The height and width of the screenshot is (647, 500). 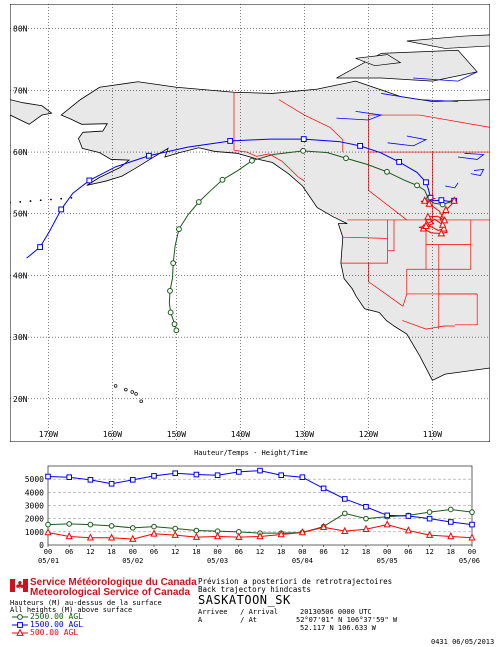 I want to click on legend-item: 1500.00 AGL, so click(x=47, y=625).